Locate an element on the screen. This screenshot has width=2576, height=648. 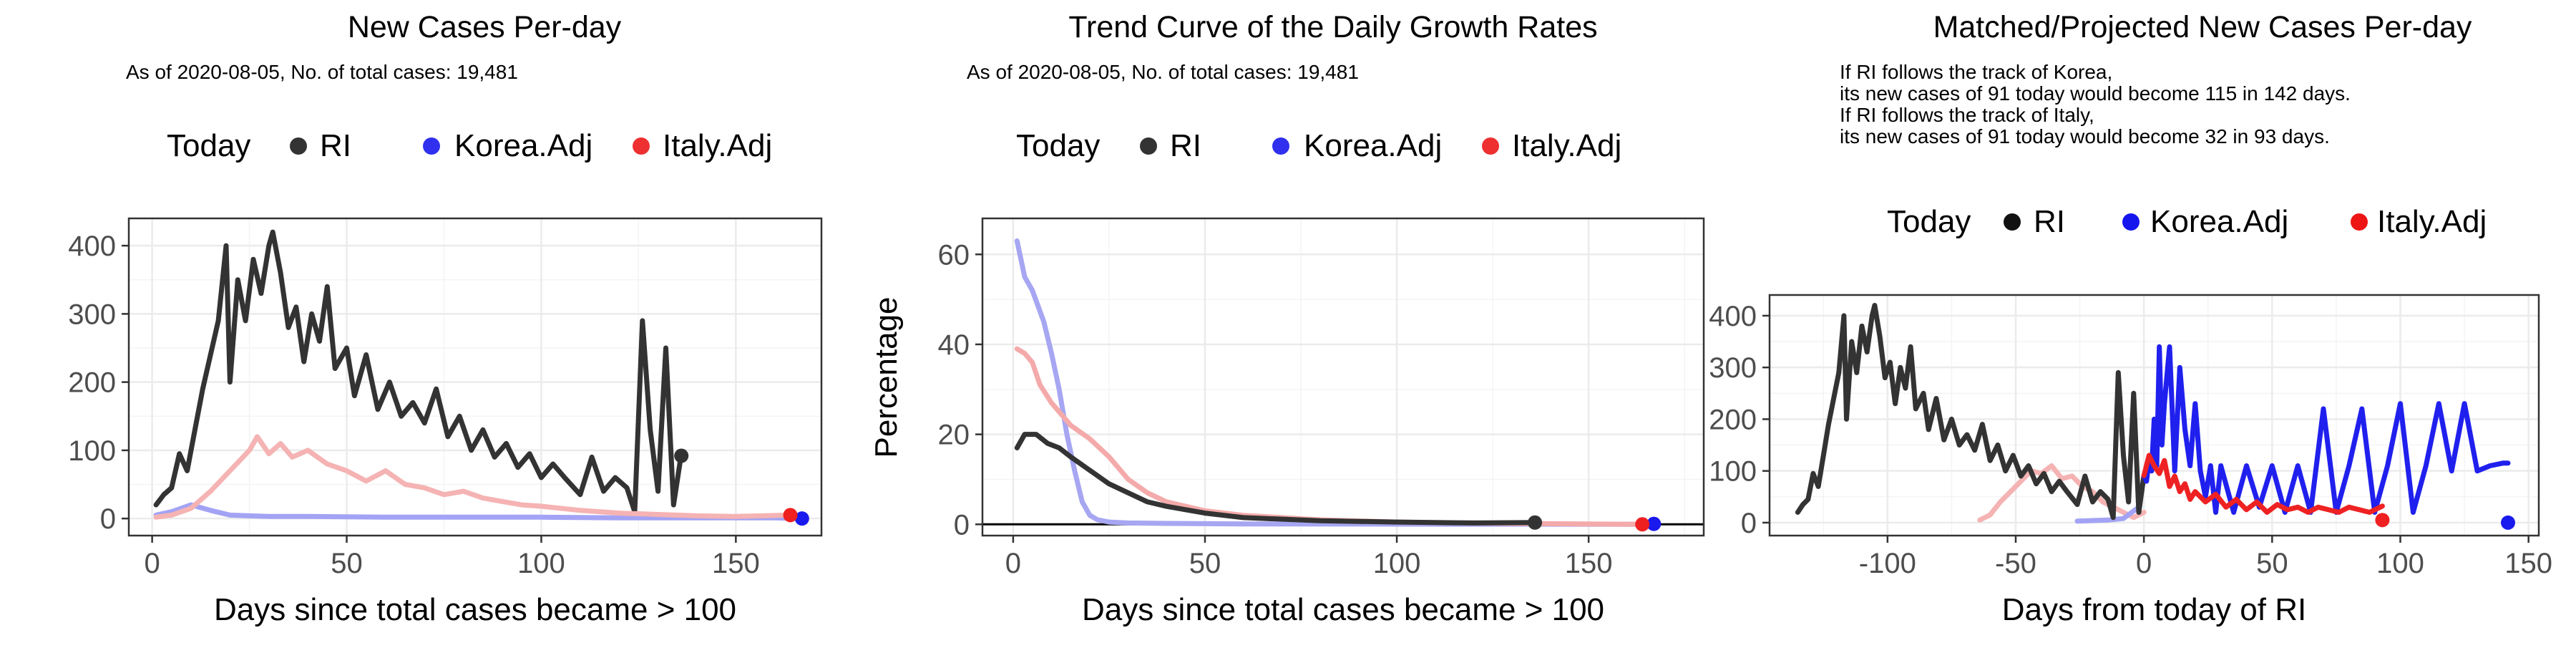
y-tick-label: 60 is located at coordinates (954, 255).